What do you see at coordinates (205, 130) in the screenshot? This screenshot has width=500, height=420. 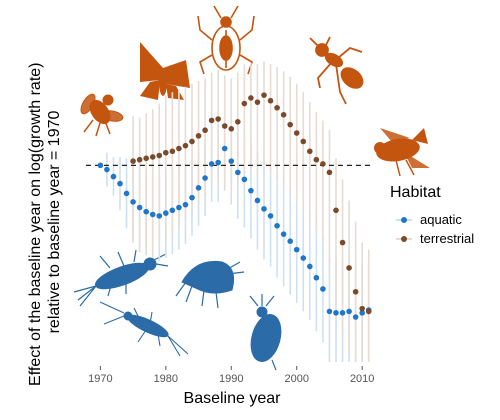 I see `terrestrial-point-1986` at bounding box center [205, 130].